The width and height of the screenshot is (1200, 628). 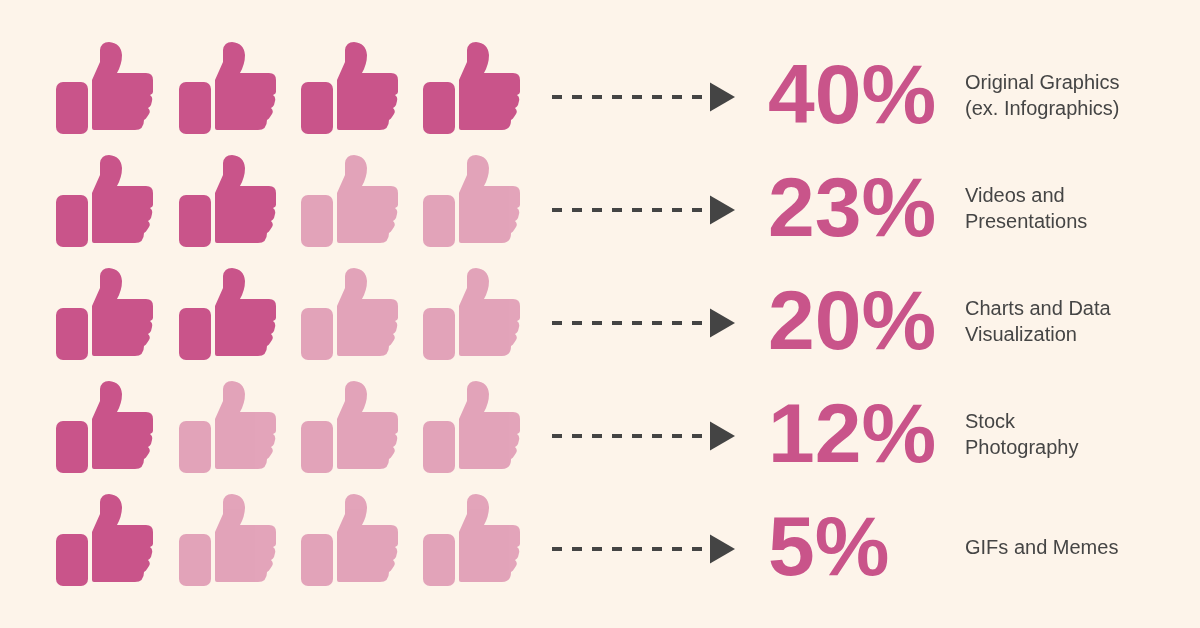 What do you see at coordinates (1022, 434) in the screenshot?
I see `category-label: Stock Photography` at bounding box center [1022, 434].